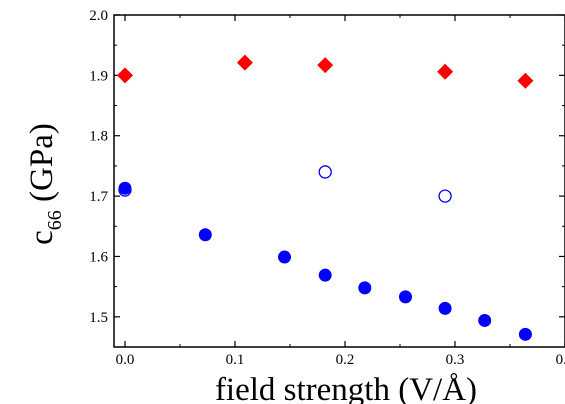  Describe the element at coordinates (345, 360) in the screenshot. I see `x-tick-label: 0.2` at that location.